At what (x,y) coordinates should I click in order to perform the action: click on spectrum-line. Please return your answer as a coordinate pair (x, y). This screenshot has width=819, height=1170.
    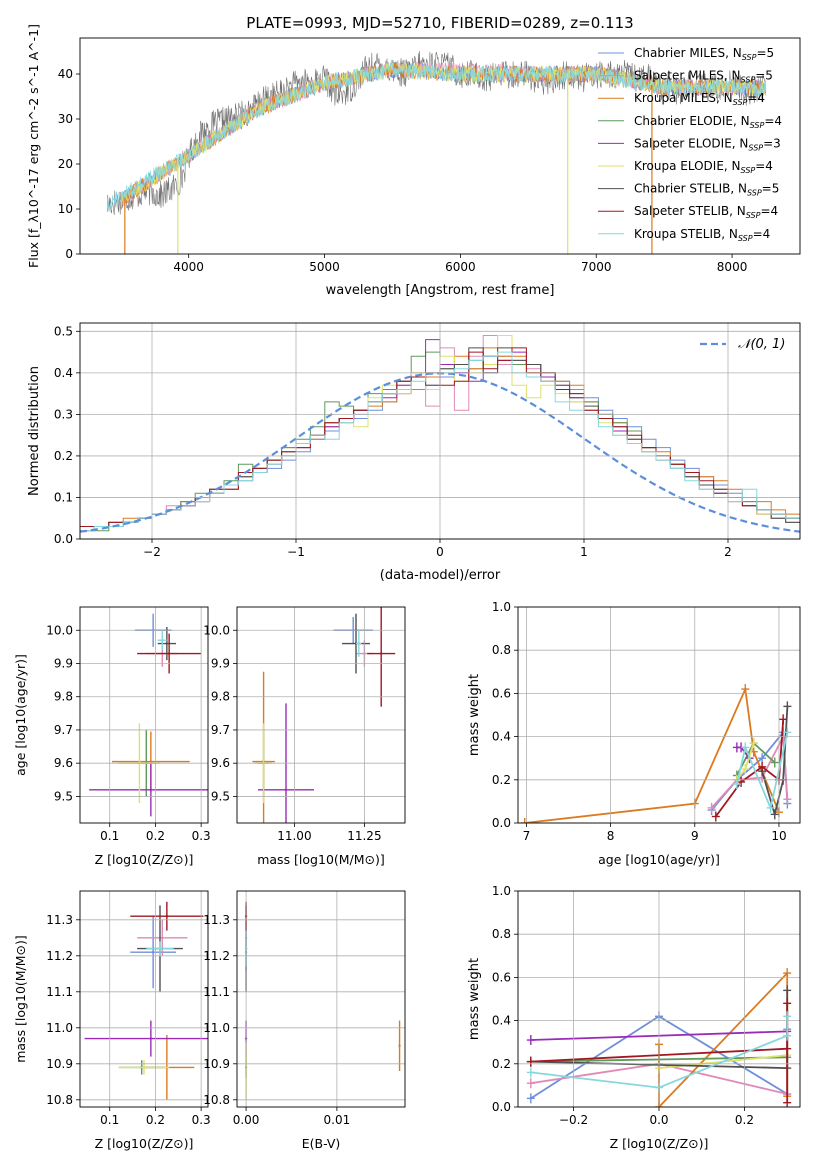
    Looking at the image, I should click on (436, 136).